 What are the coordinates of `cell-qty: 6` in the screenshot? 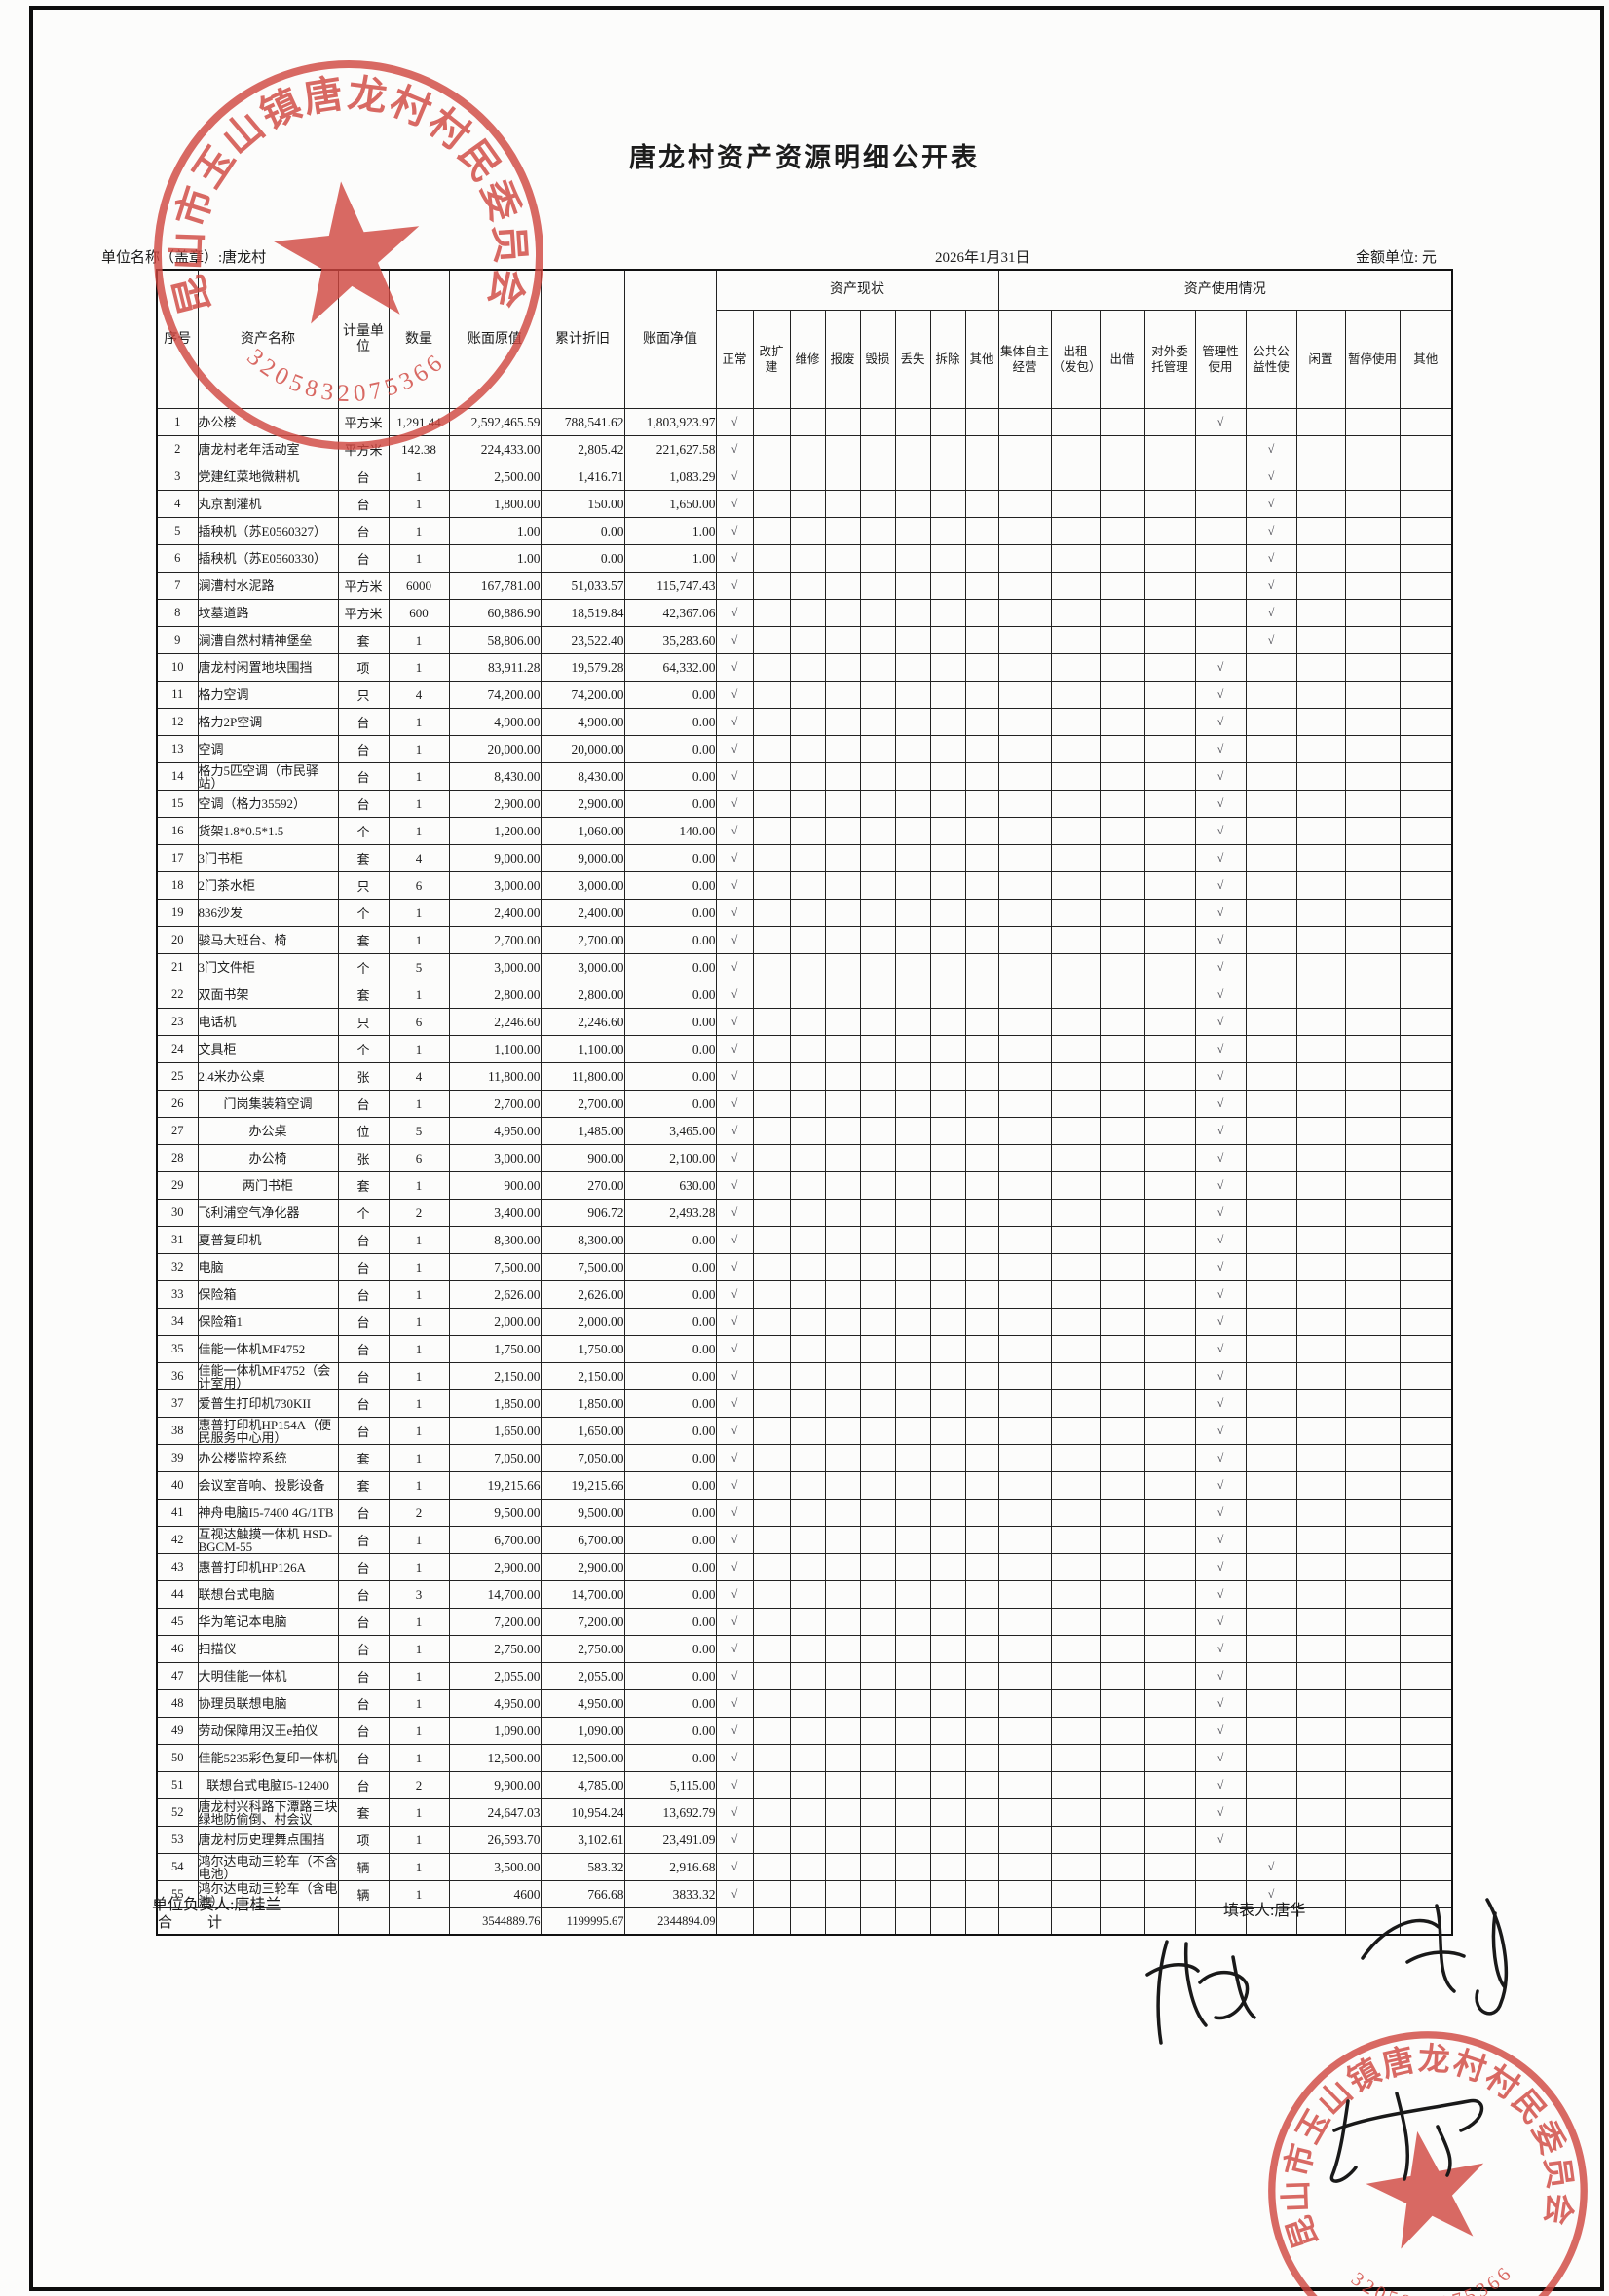 It's located at (419, 886).